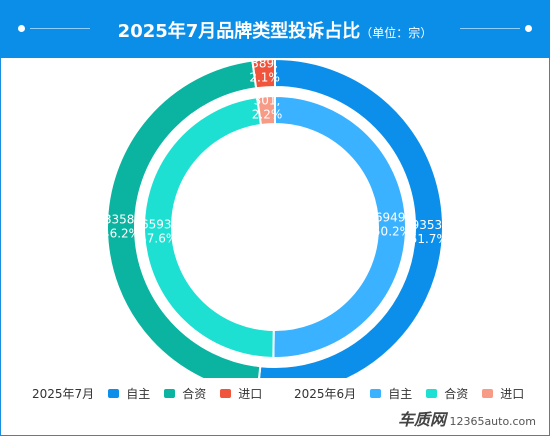 The image size is (550, 436). I want to click on watermark-domain: 12365auto.com, so click(492, 421).